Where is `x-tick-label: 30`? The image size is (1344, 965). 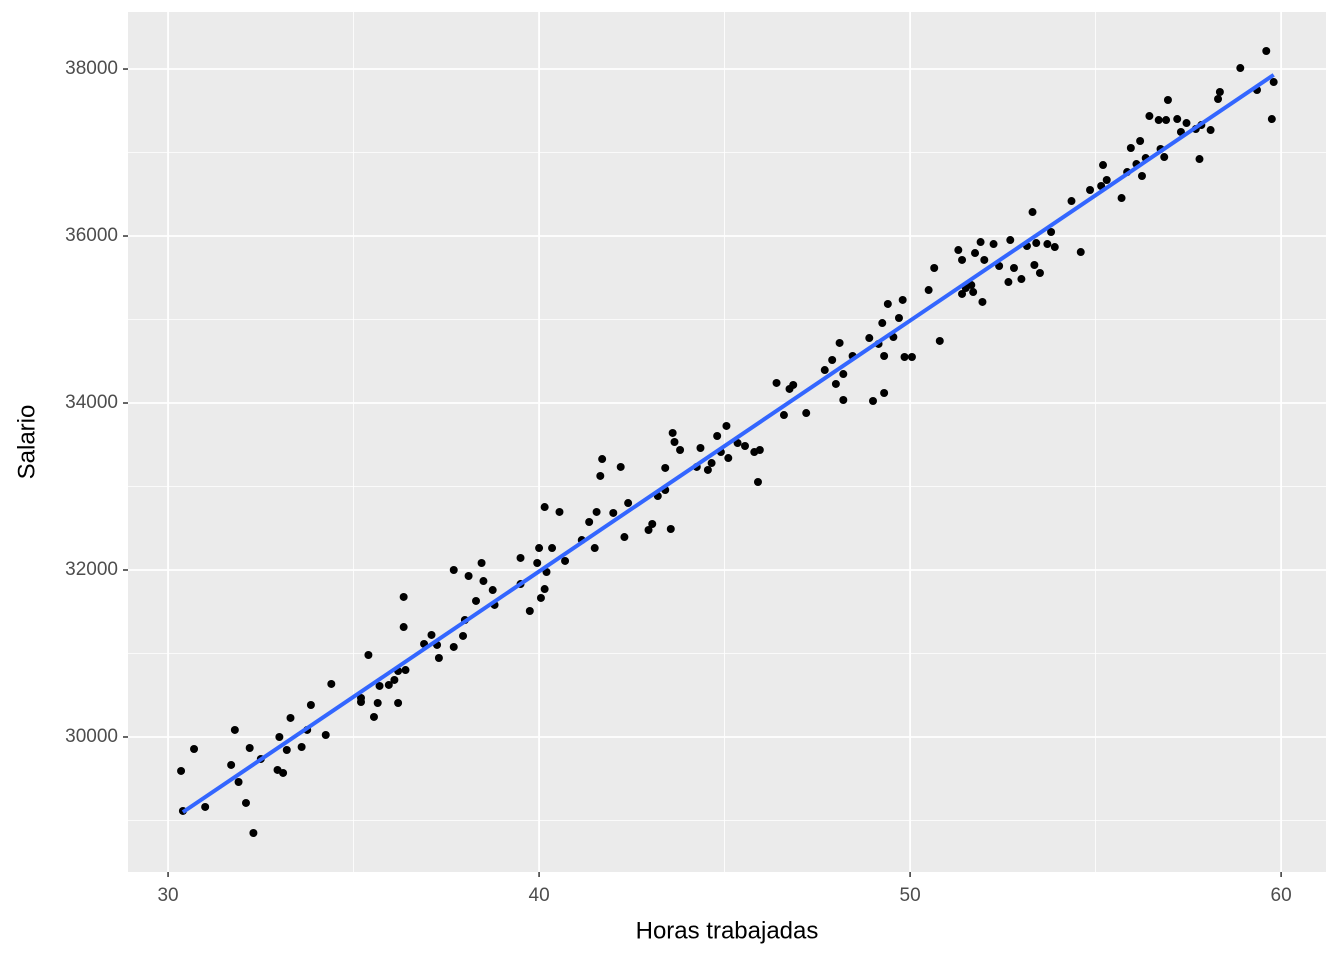 x-tick-label: 30 is located at coordinates (167, 895).